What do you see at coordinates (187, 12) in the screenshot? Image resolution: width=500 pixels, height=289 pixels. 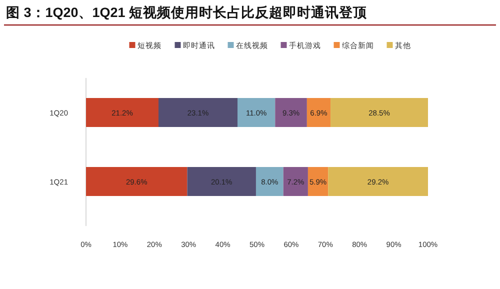 I see `title: 图 3：1Q20、1Q21 短视频使用时长占比反超即时通讯登顶` at bounding box center [187, 12].